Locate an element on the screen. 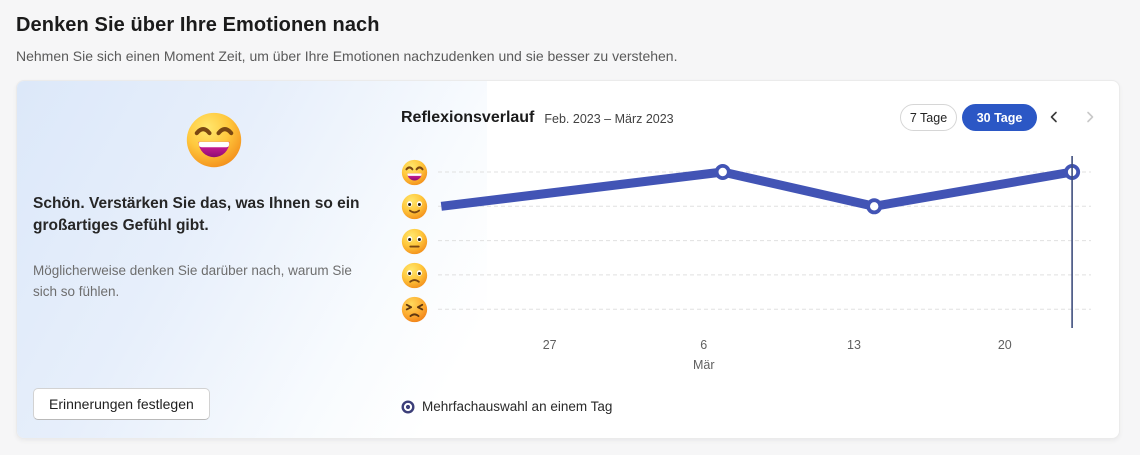  range-7-days-button: 7 Tage is located at coordinates (928, 117).